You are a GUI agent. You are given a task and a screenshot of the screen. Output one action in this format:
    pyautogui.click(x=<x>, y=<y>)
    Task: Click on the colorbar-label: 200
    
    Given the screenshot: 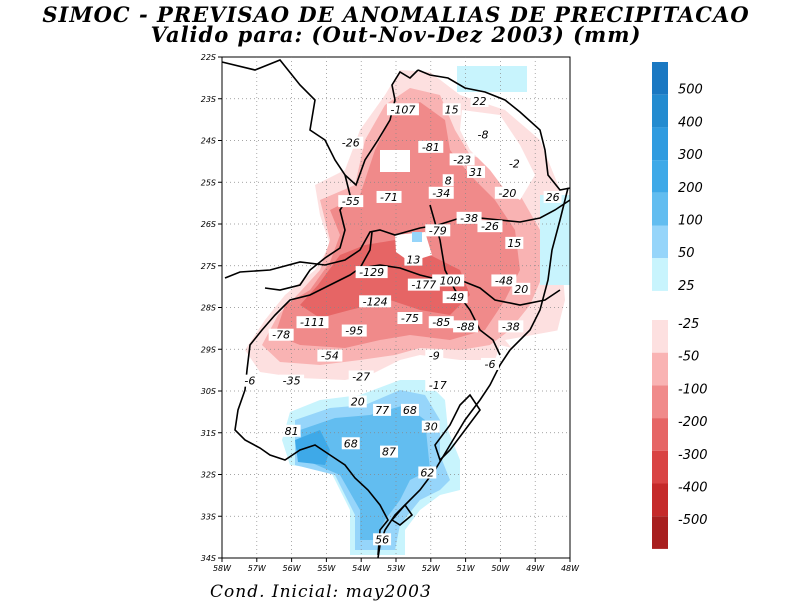 What is the action you would take?
    pyautogui.click(x=690, y=188)
    